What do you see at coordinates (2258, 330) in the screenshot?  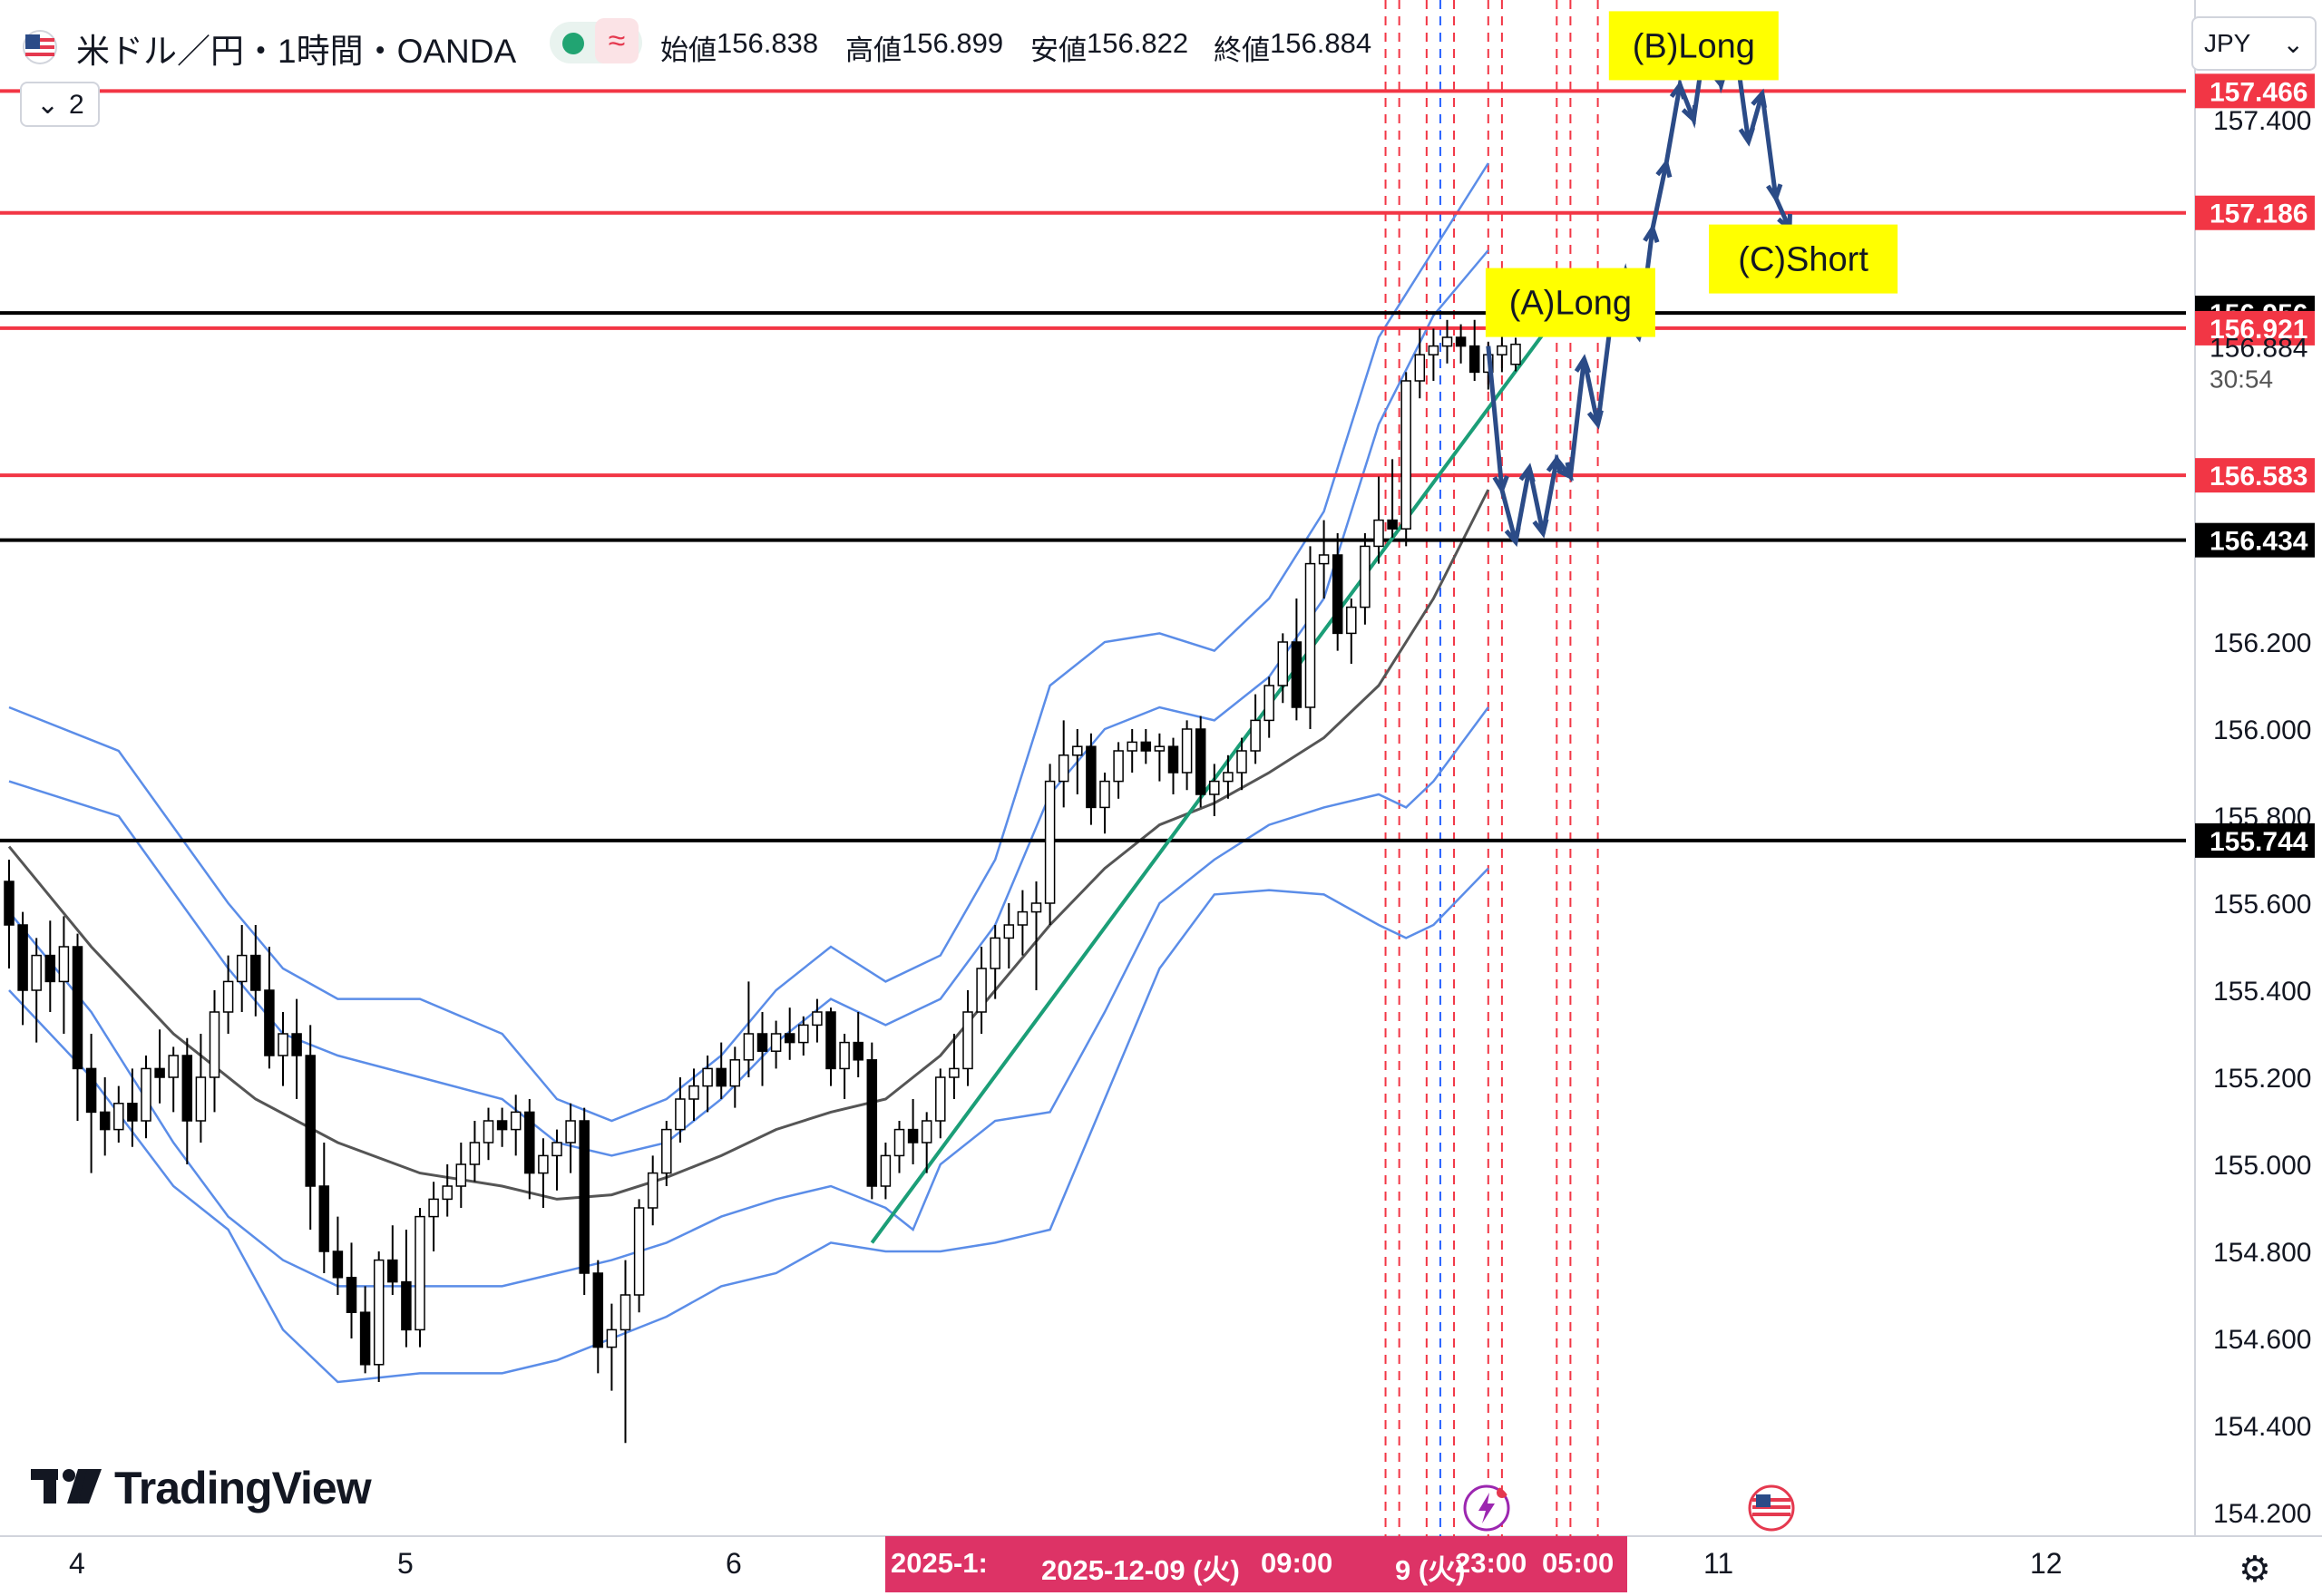 I see `level-price-label: 156.921` at bounding box center [2258, 330].